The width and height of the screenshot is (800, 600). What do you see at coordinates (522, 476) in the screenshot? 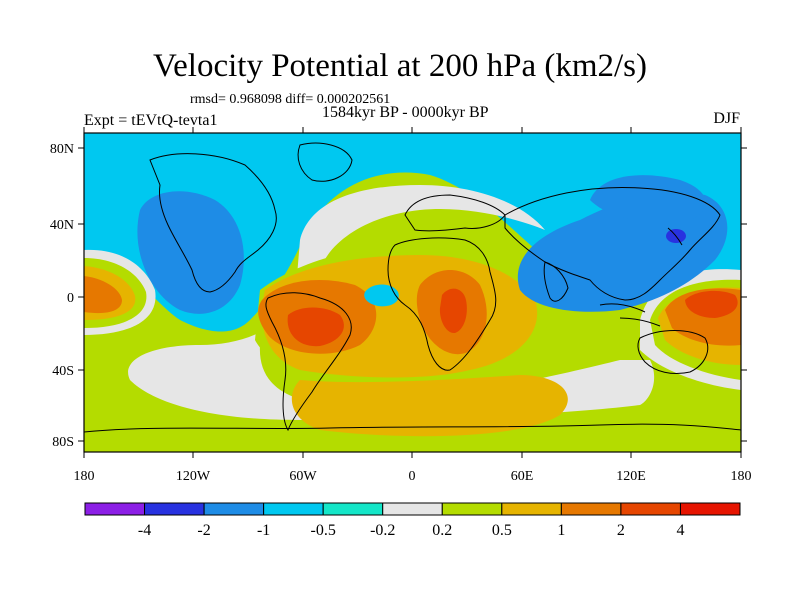
I see `lon-label: 60E` at bounding box center [522, 476].